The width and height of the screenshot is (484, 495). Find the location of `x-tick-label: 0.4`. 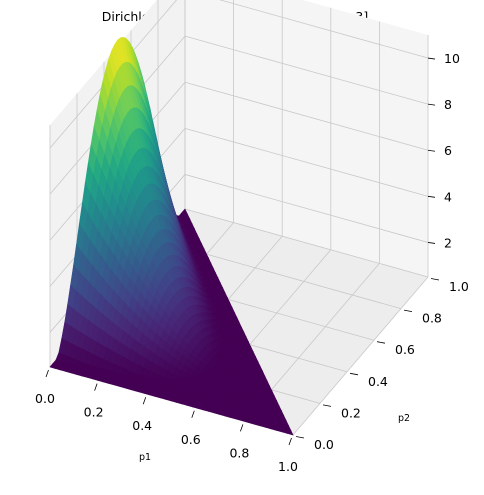

x-tick-label: 0.4 is located at coordinates (142, 425).